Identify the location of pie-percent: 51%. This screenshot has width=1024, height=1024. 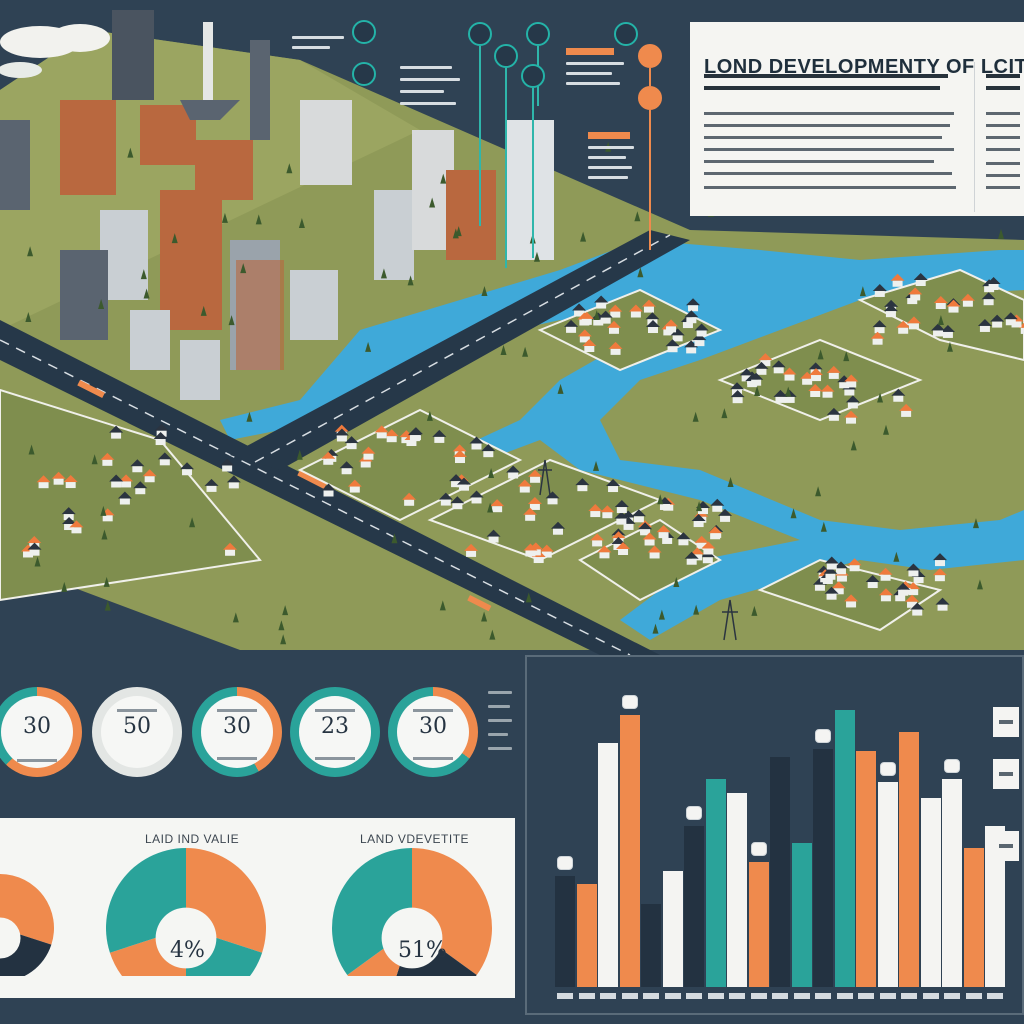
(422, 950).